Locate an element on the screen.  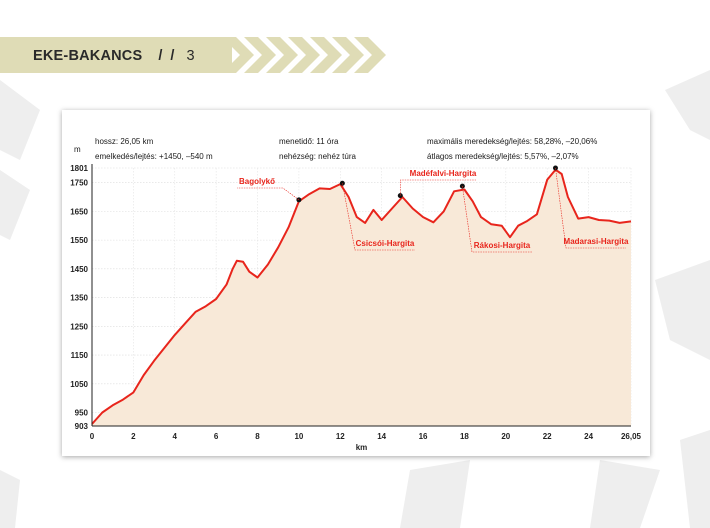
x-tick-label: 22 is located at coordinates (547, 436).